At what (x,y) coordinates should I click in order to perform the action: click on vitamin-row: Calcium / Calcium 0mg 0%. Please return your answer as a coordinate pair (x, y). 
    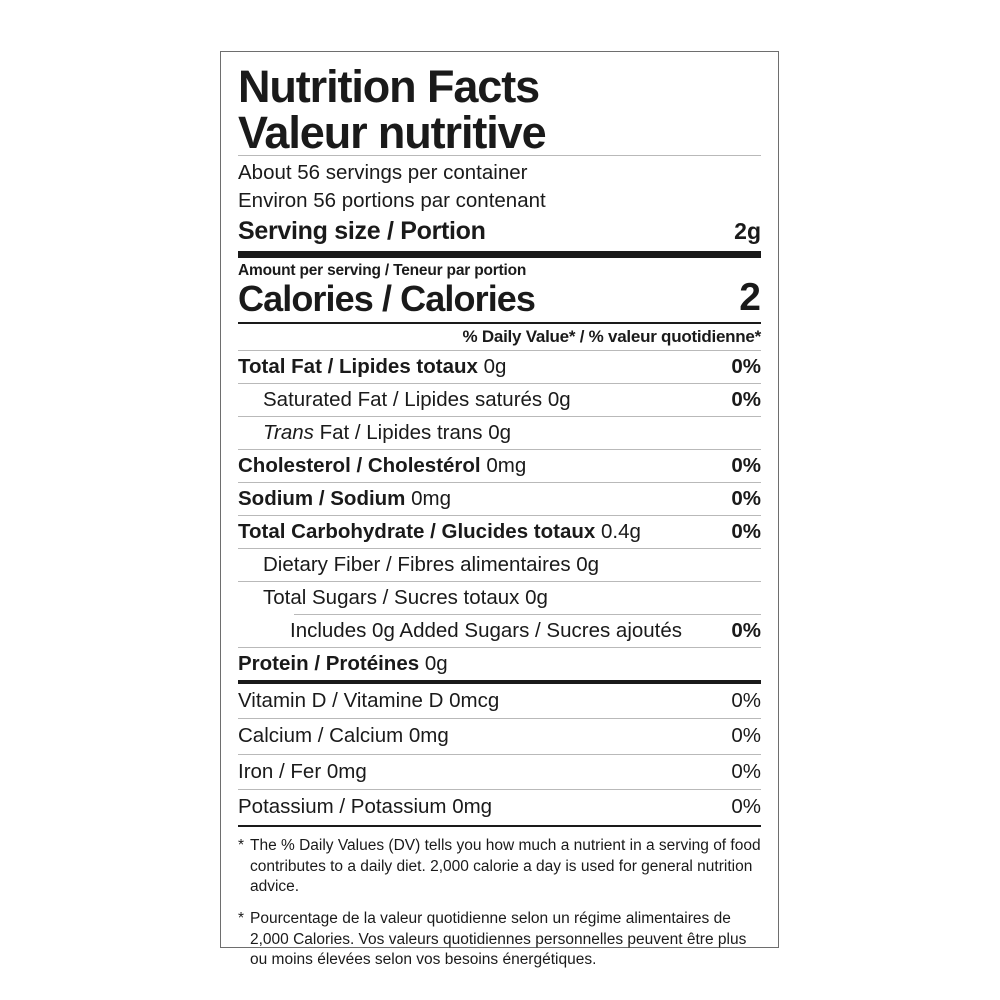
    Looking at the image, I should click on (499, 736).